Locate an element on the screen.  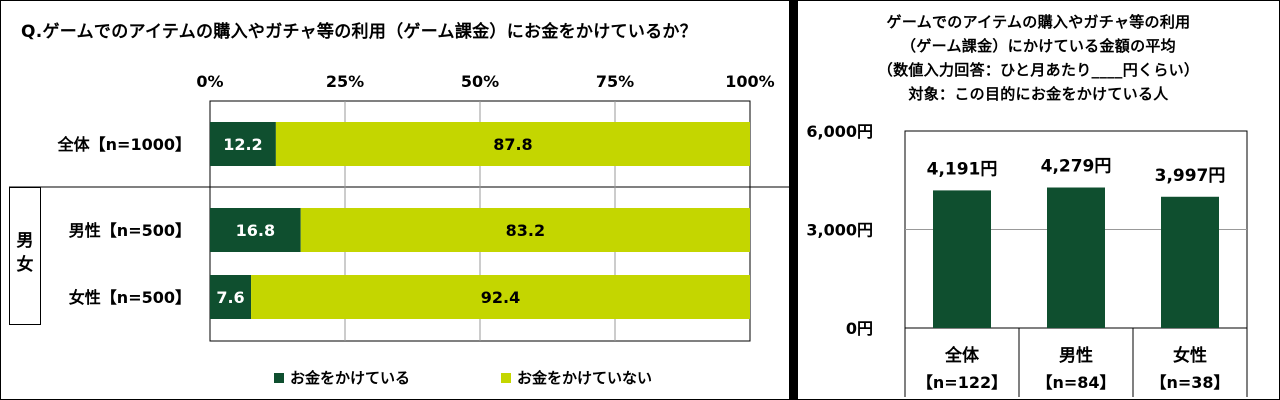
legend-item-spending: お金をかけている is located at coordinates (342, 377).